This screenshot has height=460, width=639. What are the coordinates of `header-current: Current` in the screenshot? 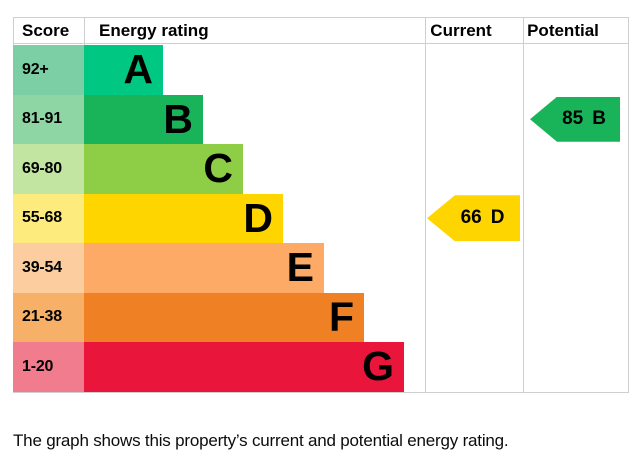 It's located at (461, 30).